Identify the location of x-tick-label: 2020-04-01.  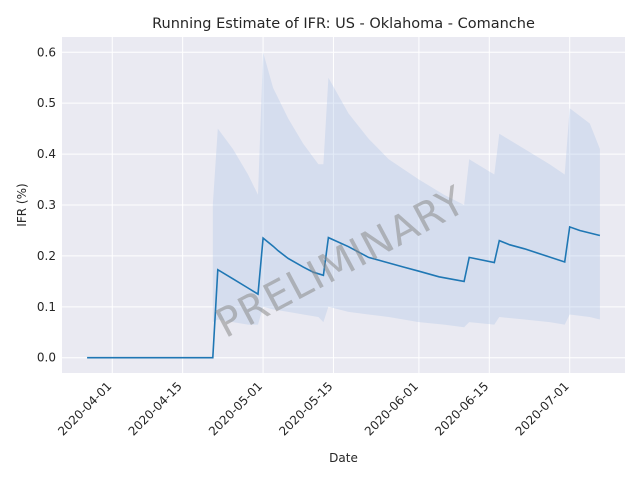
(84, 408).